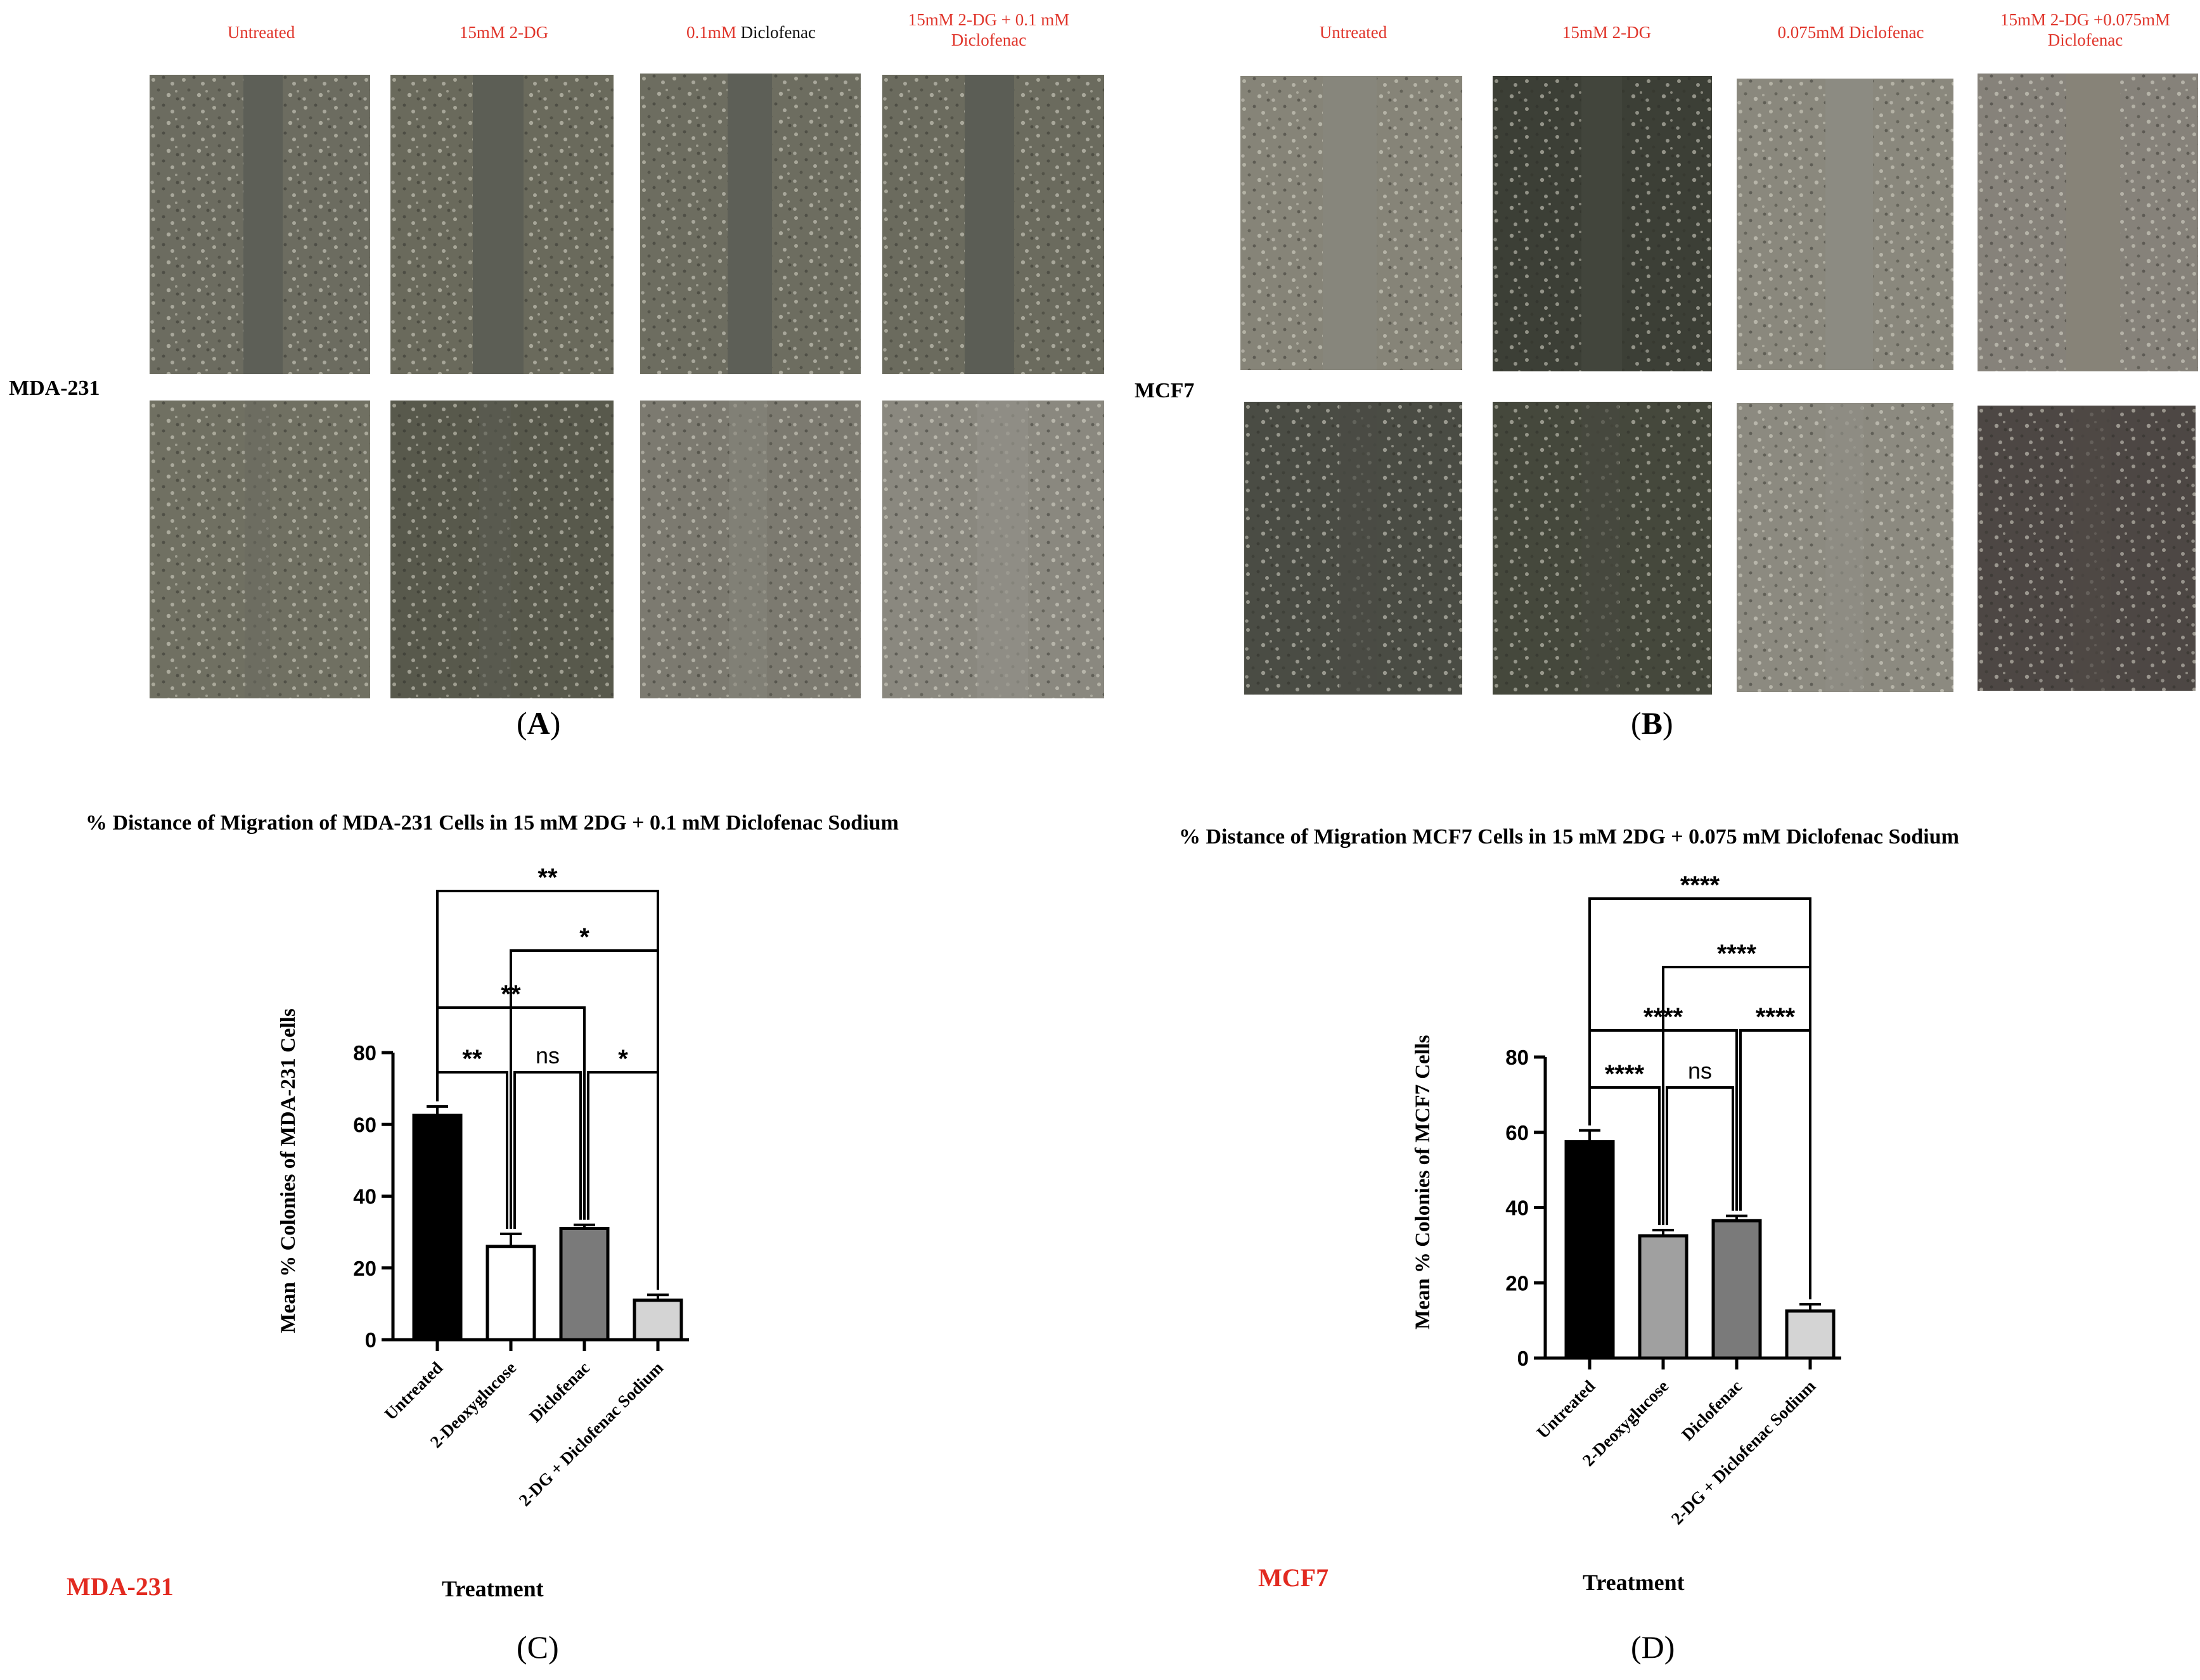 The image size is (2200, 1680). Describe the element at coordinates (1712, 1410) in the screenshot. I see `chart-d-x-tick-label: Diclofenac` at that location.